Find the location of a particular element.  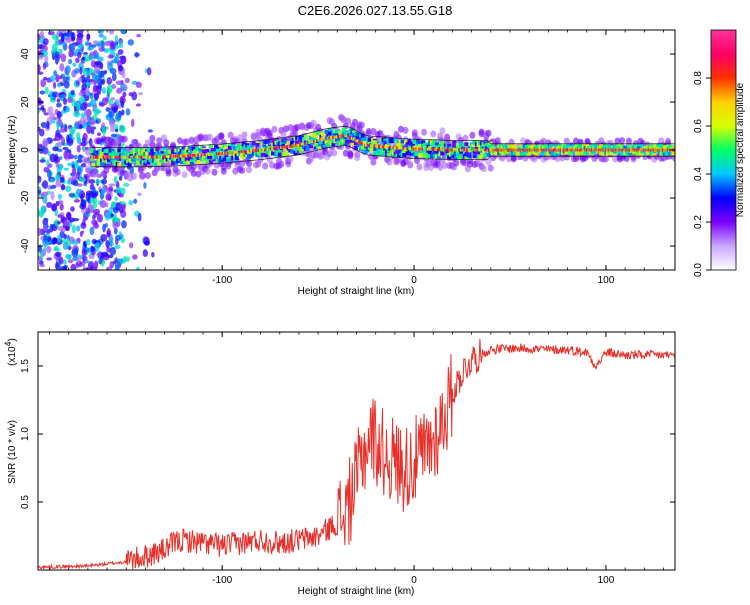

colorbar-tick-label: 0.4 is located at coordinates (698, 174).